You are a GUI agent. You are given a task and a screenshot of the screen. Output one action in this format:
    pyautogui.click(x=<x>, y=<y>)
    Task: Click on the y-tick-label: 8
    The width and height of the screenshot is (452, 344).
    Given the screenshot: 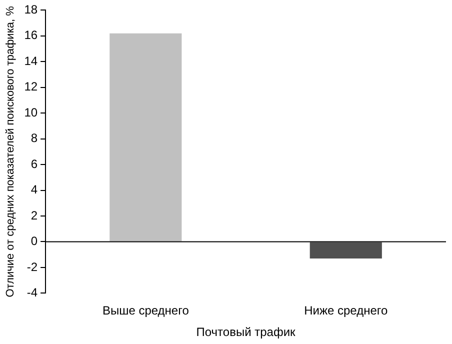 What is the action you would take?
    pyautogui.click(x=34, y=138)
    